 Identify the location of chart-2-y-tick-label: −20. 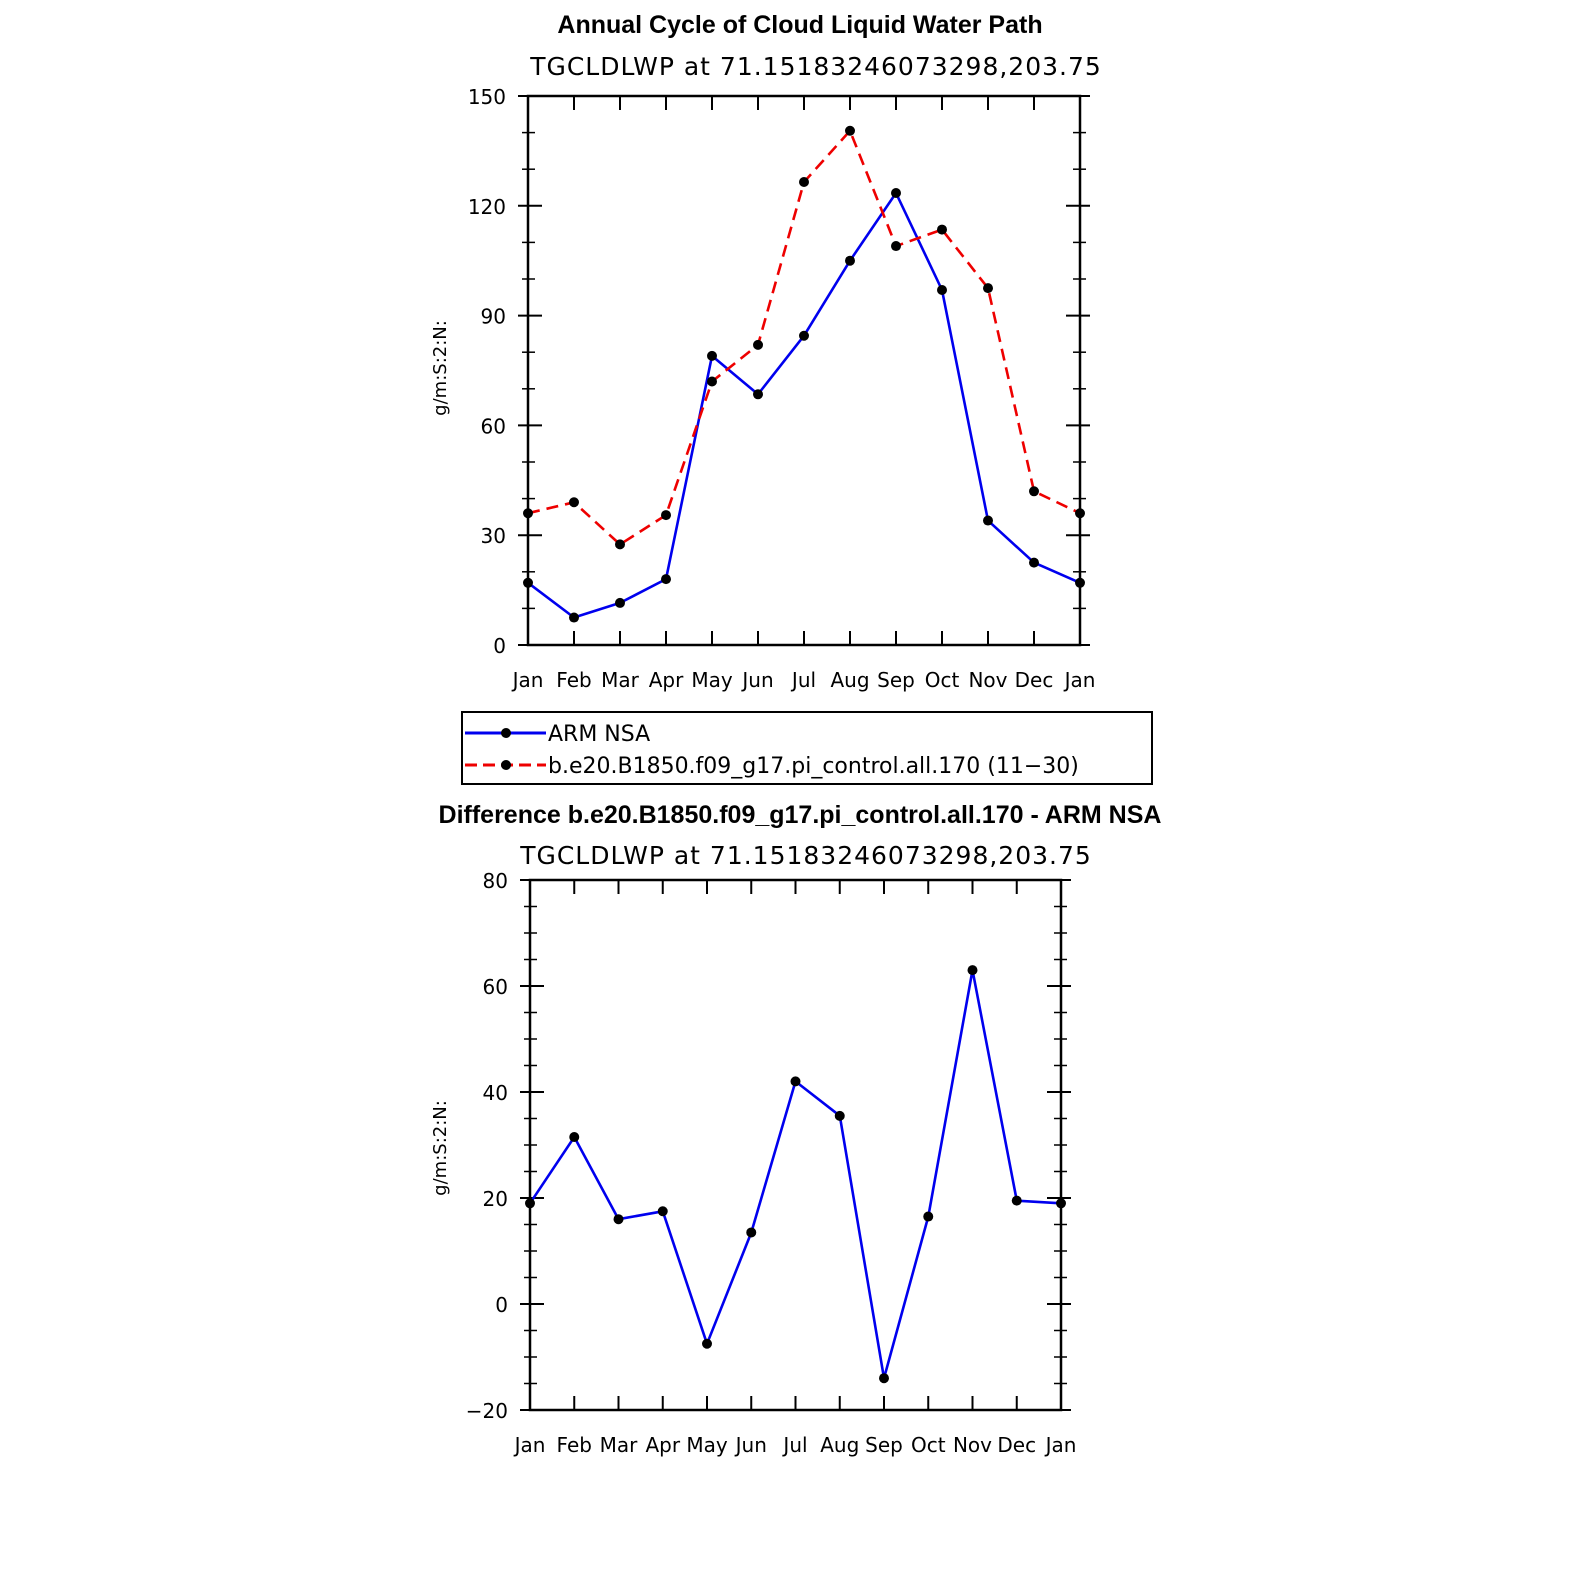
(487, 1411).